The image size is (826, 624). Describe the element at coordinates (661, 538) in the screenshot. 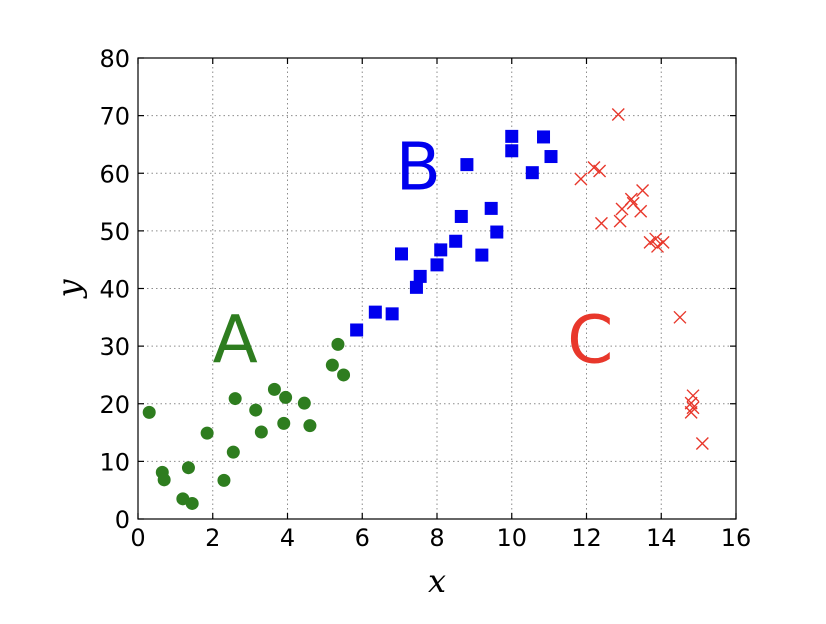

I see `x-tick-label: 14` at that location.